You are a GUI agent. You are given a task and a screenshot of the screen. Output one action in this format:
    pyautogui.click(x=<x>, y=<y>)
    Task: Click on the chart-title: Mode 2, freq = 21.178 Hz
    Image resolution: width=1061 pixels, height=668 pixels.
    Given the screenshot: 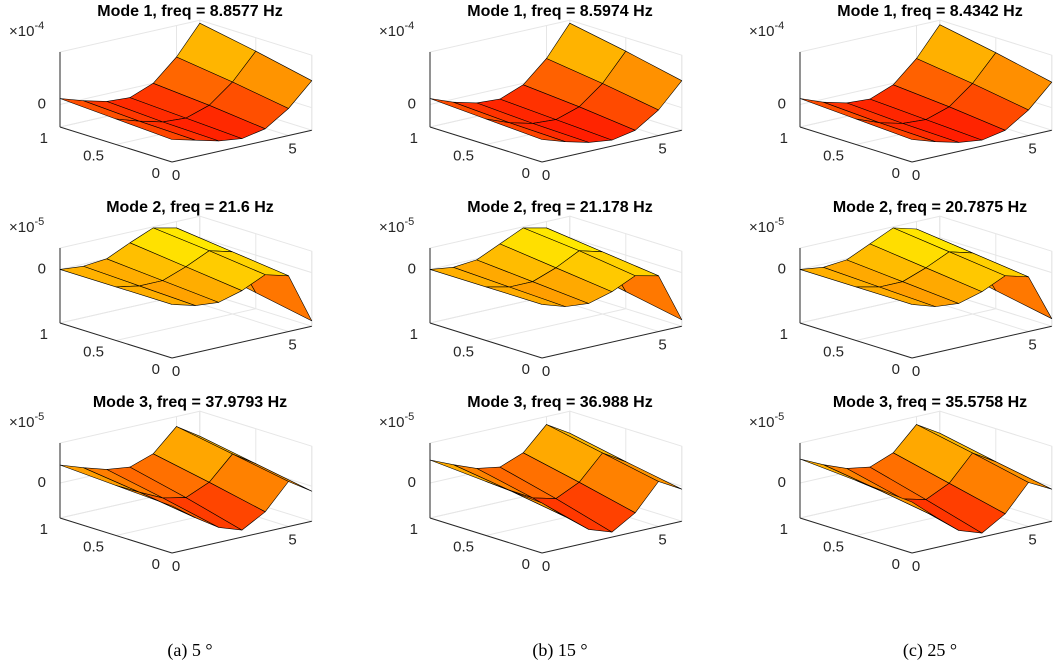 What is the action you would take?
    pyautogui.click(x=559, y=207)
    